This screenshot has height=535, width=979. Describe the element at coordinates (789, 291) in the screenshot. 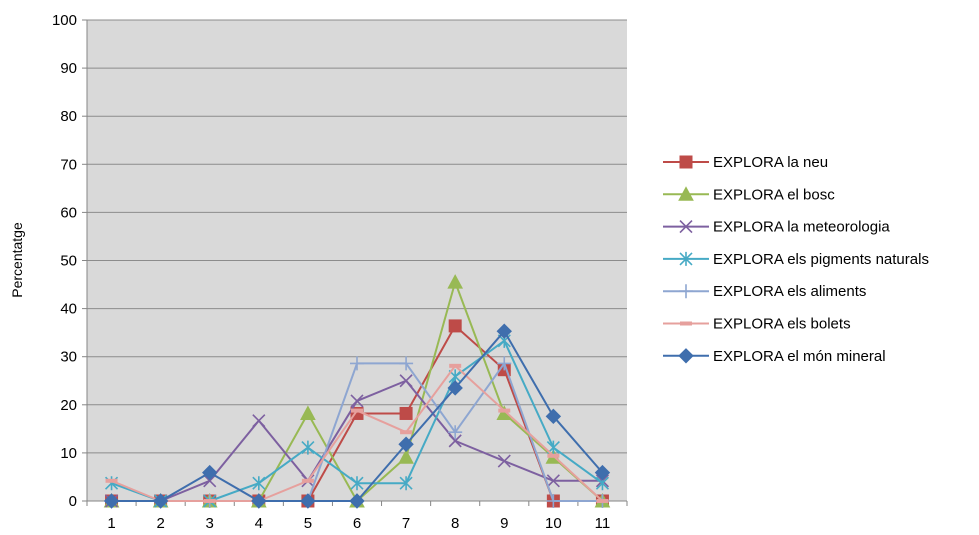

I see `legend-label: EXPLORA els aliments` at that location.